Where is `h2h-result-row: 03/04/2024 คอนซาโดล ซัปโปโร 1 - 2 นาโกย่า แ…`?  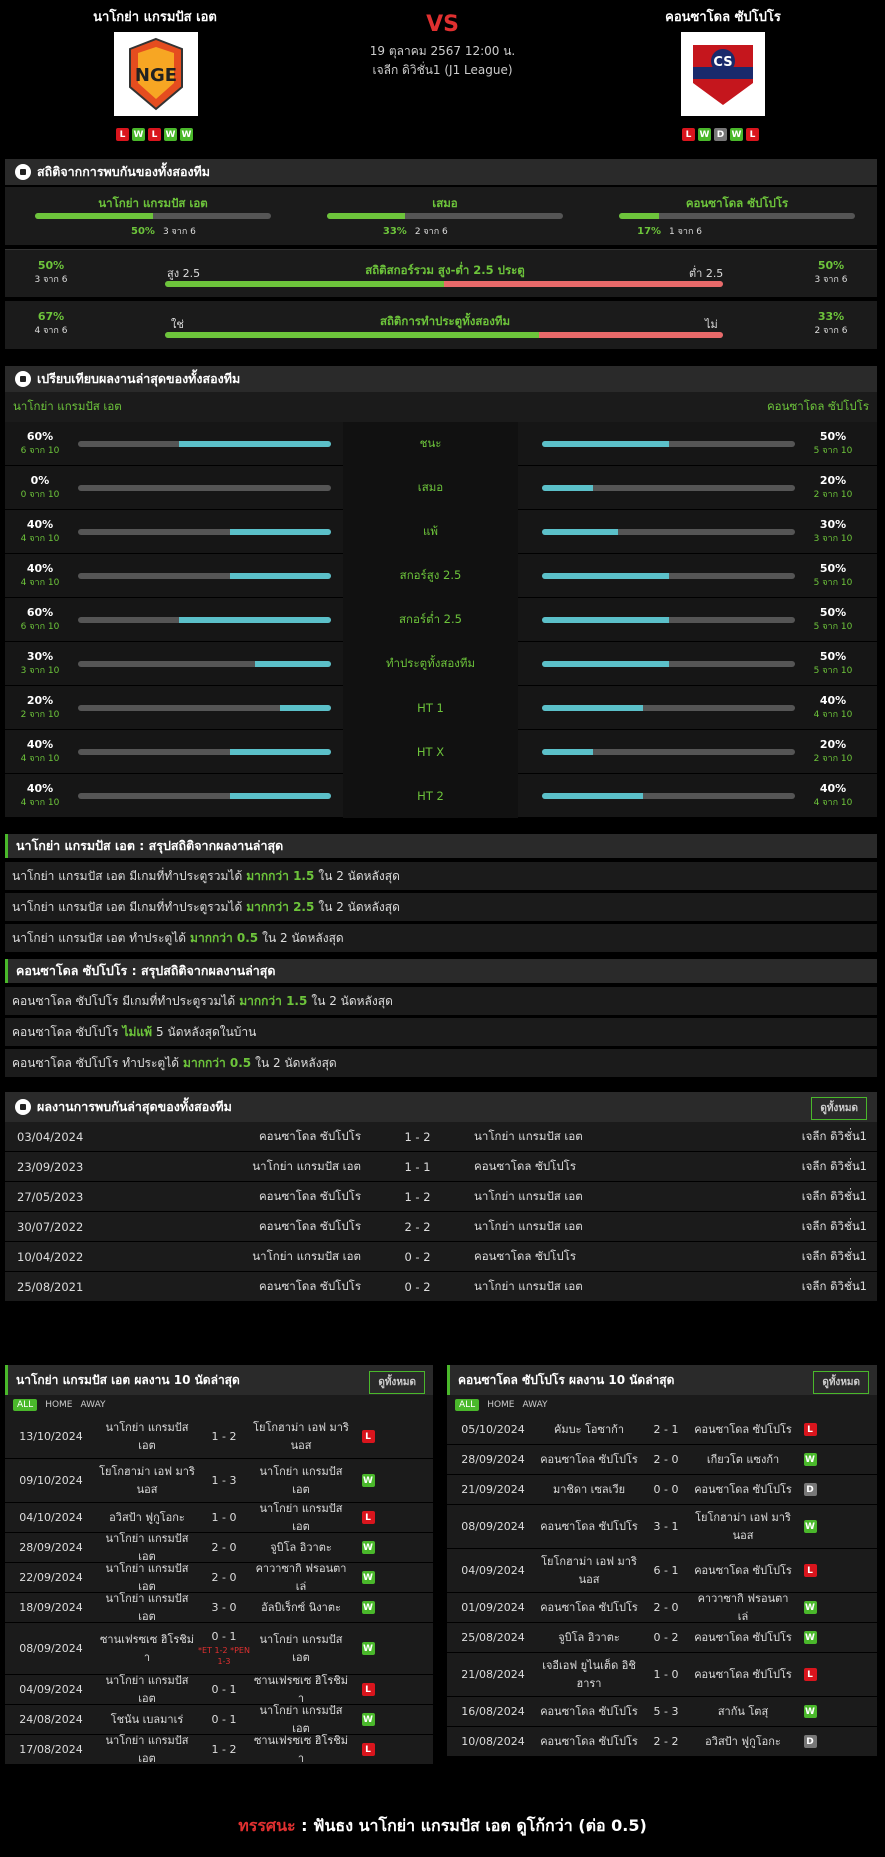 h2h-result-row: 03/04/2024 คอนซาโดล ซัปโปโร 1 - 2 นาโกย่า แ… is located at coordinates (441, 1137).